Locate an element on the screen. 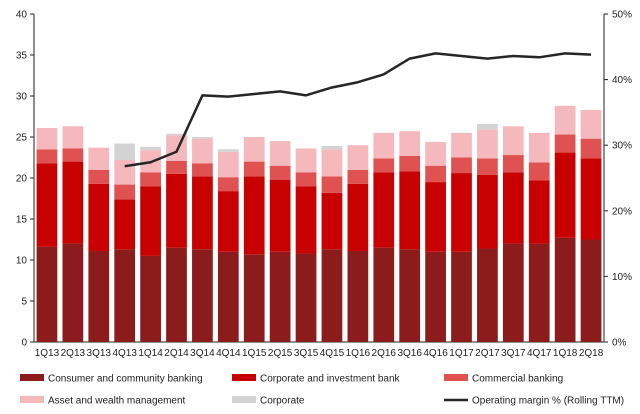 Image resolution: width=640 pixels, height=414 pixels. y2-tick-label: 20% is located at coordinates (622, 211).